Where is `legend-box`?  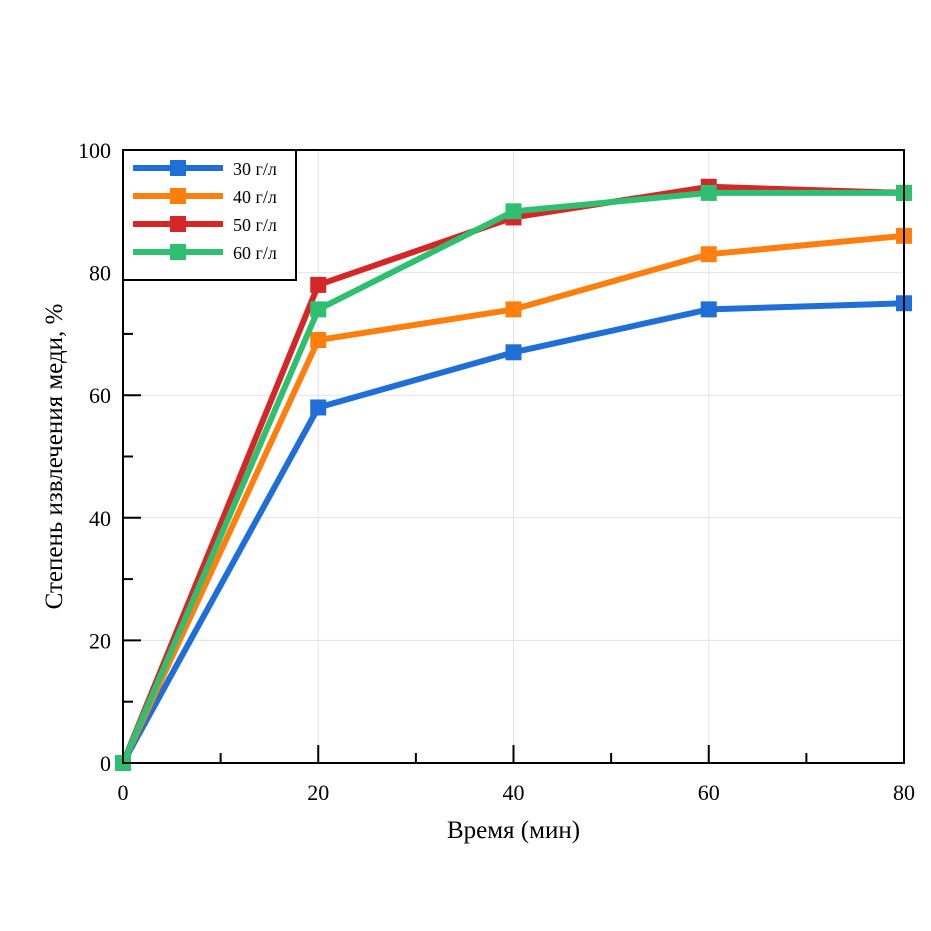
legend-box is located at coordinates (209, 215).